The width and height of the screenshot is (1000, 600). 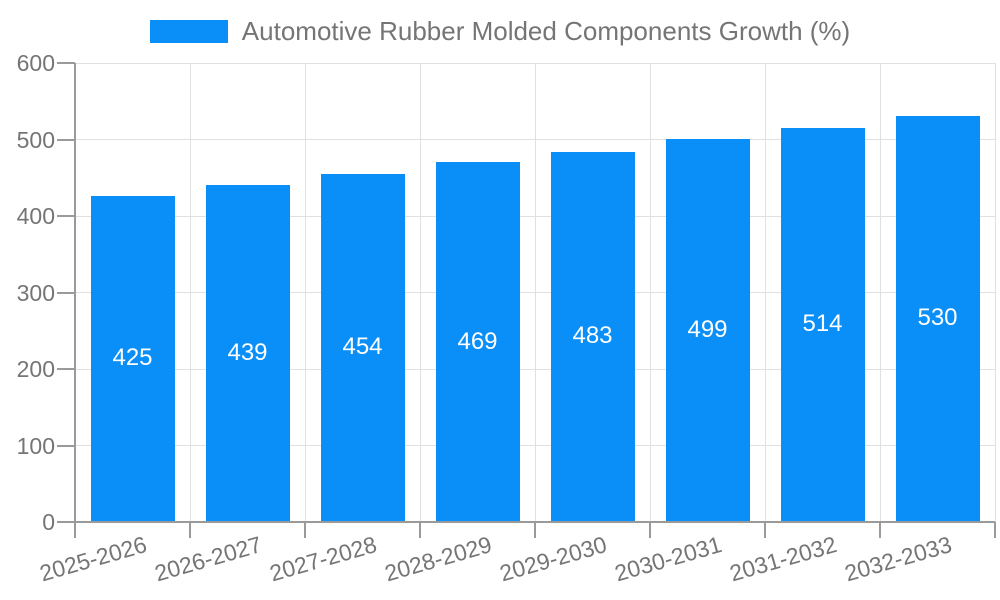 I want to click on x-tick-label: 2027-2028, so click(x=323, y=559).